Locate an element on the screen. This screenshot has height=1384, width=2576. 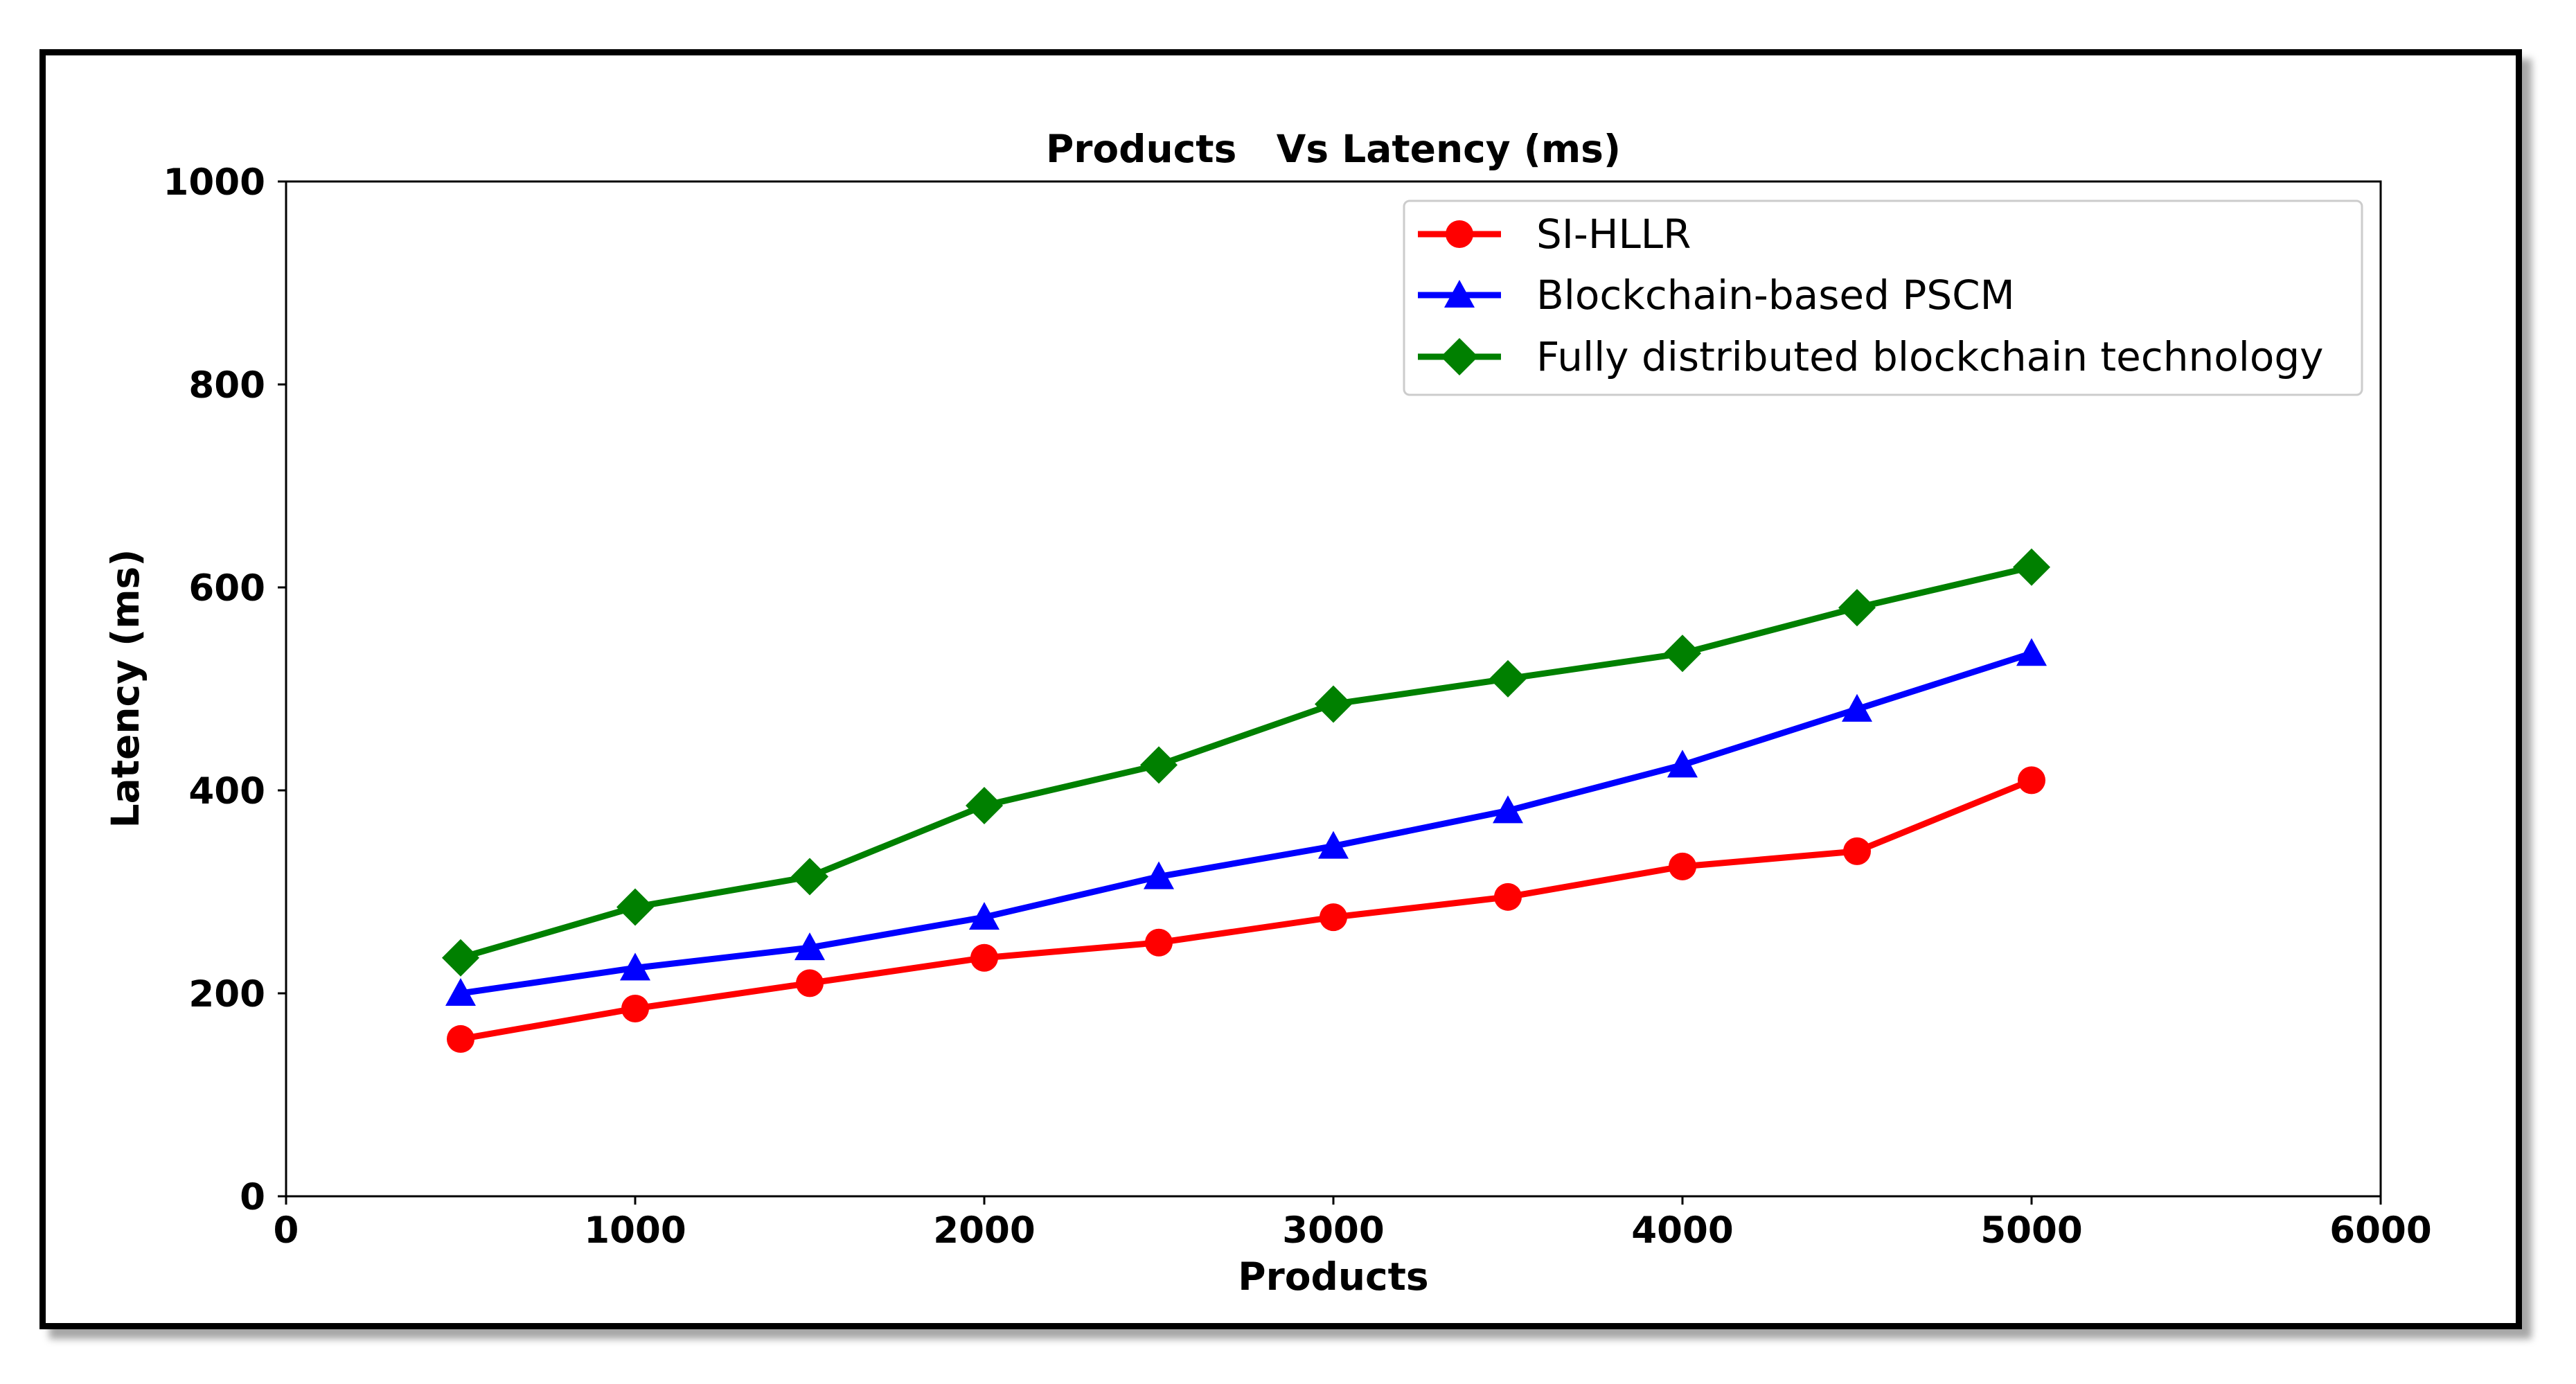
x-tick-label: 1000 is located at coordinates (635, 1231).